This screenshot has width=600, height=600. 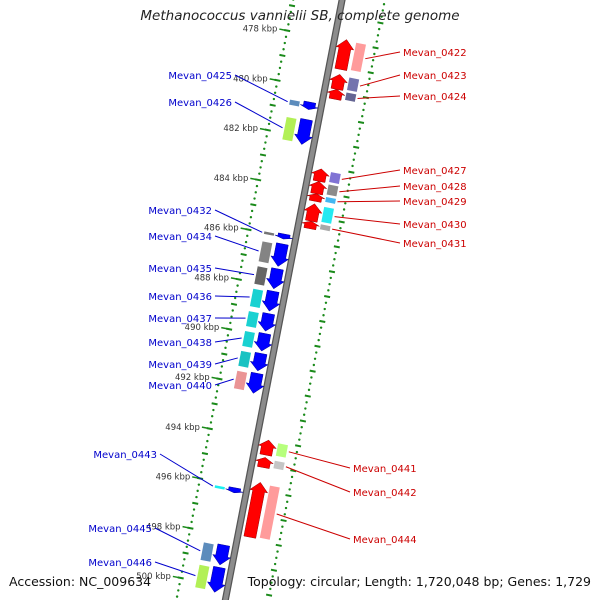 What do you see at coordinates (435, 97) in the screenshot?
I see `reverse-gene-label: Mevan_0424` at bounding box center [435, 97].